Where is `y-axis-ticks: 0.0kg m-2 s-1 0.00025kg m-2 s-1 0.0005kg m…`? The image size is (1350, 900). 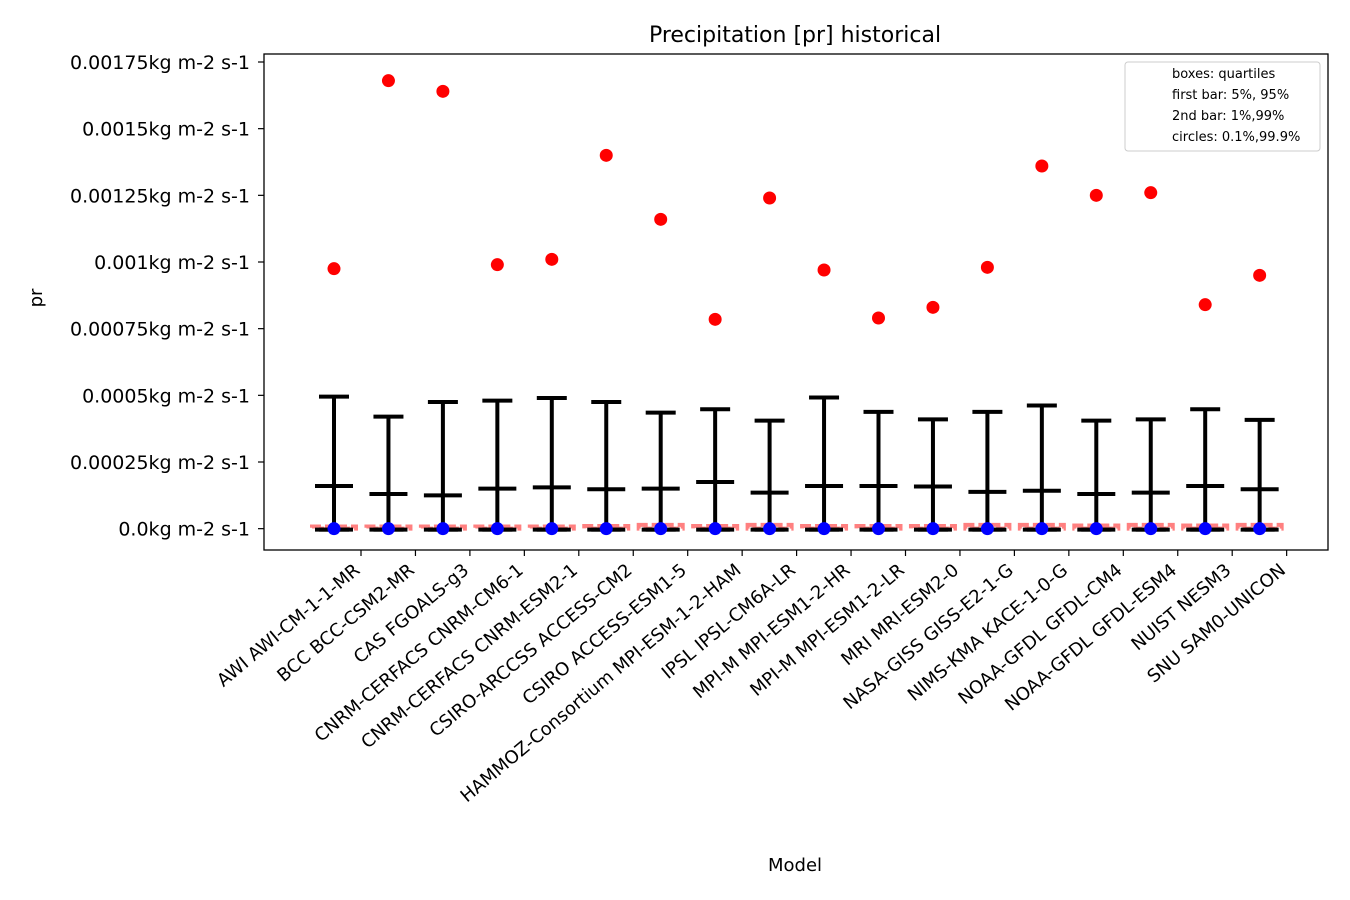 y-axis-ticks: 0.0kg m-2 s-1 0.00025kg m-2 s-1 0.0005kg m… is located at coordinates (167, 296).